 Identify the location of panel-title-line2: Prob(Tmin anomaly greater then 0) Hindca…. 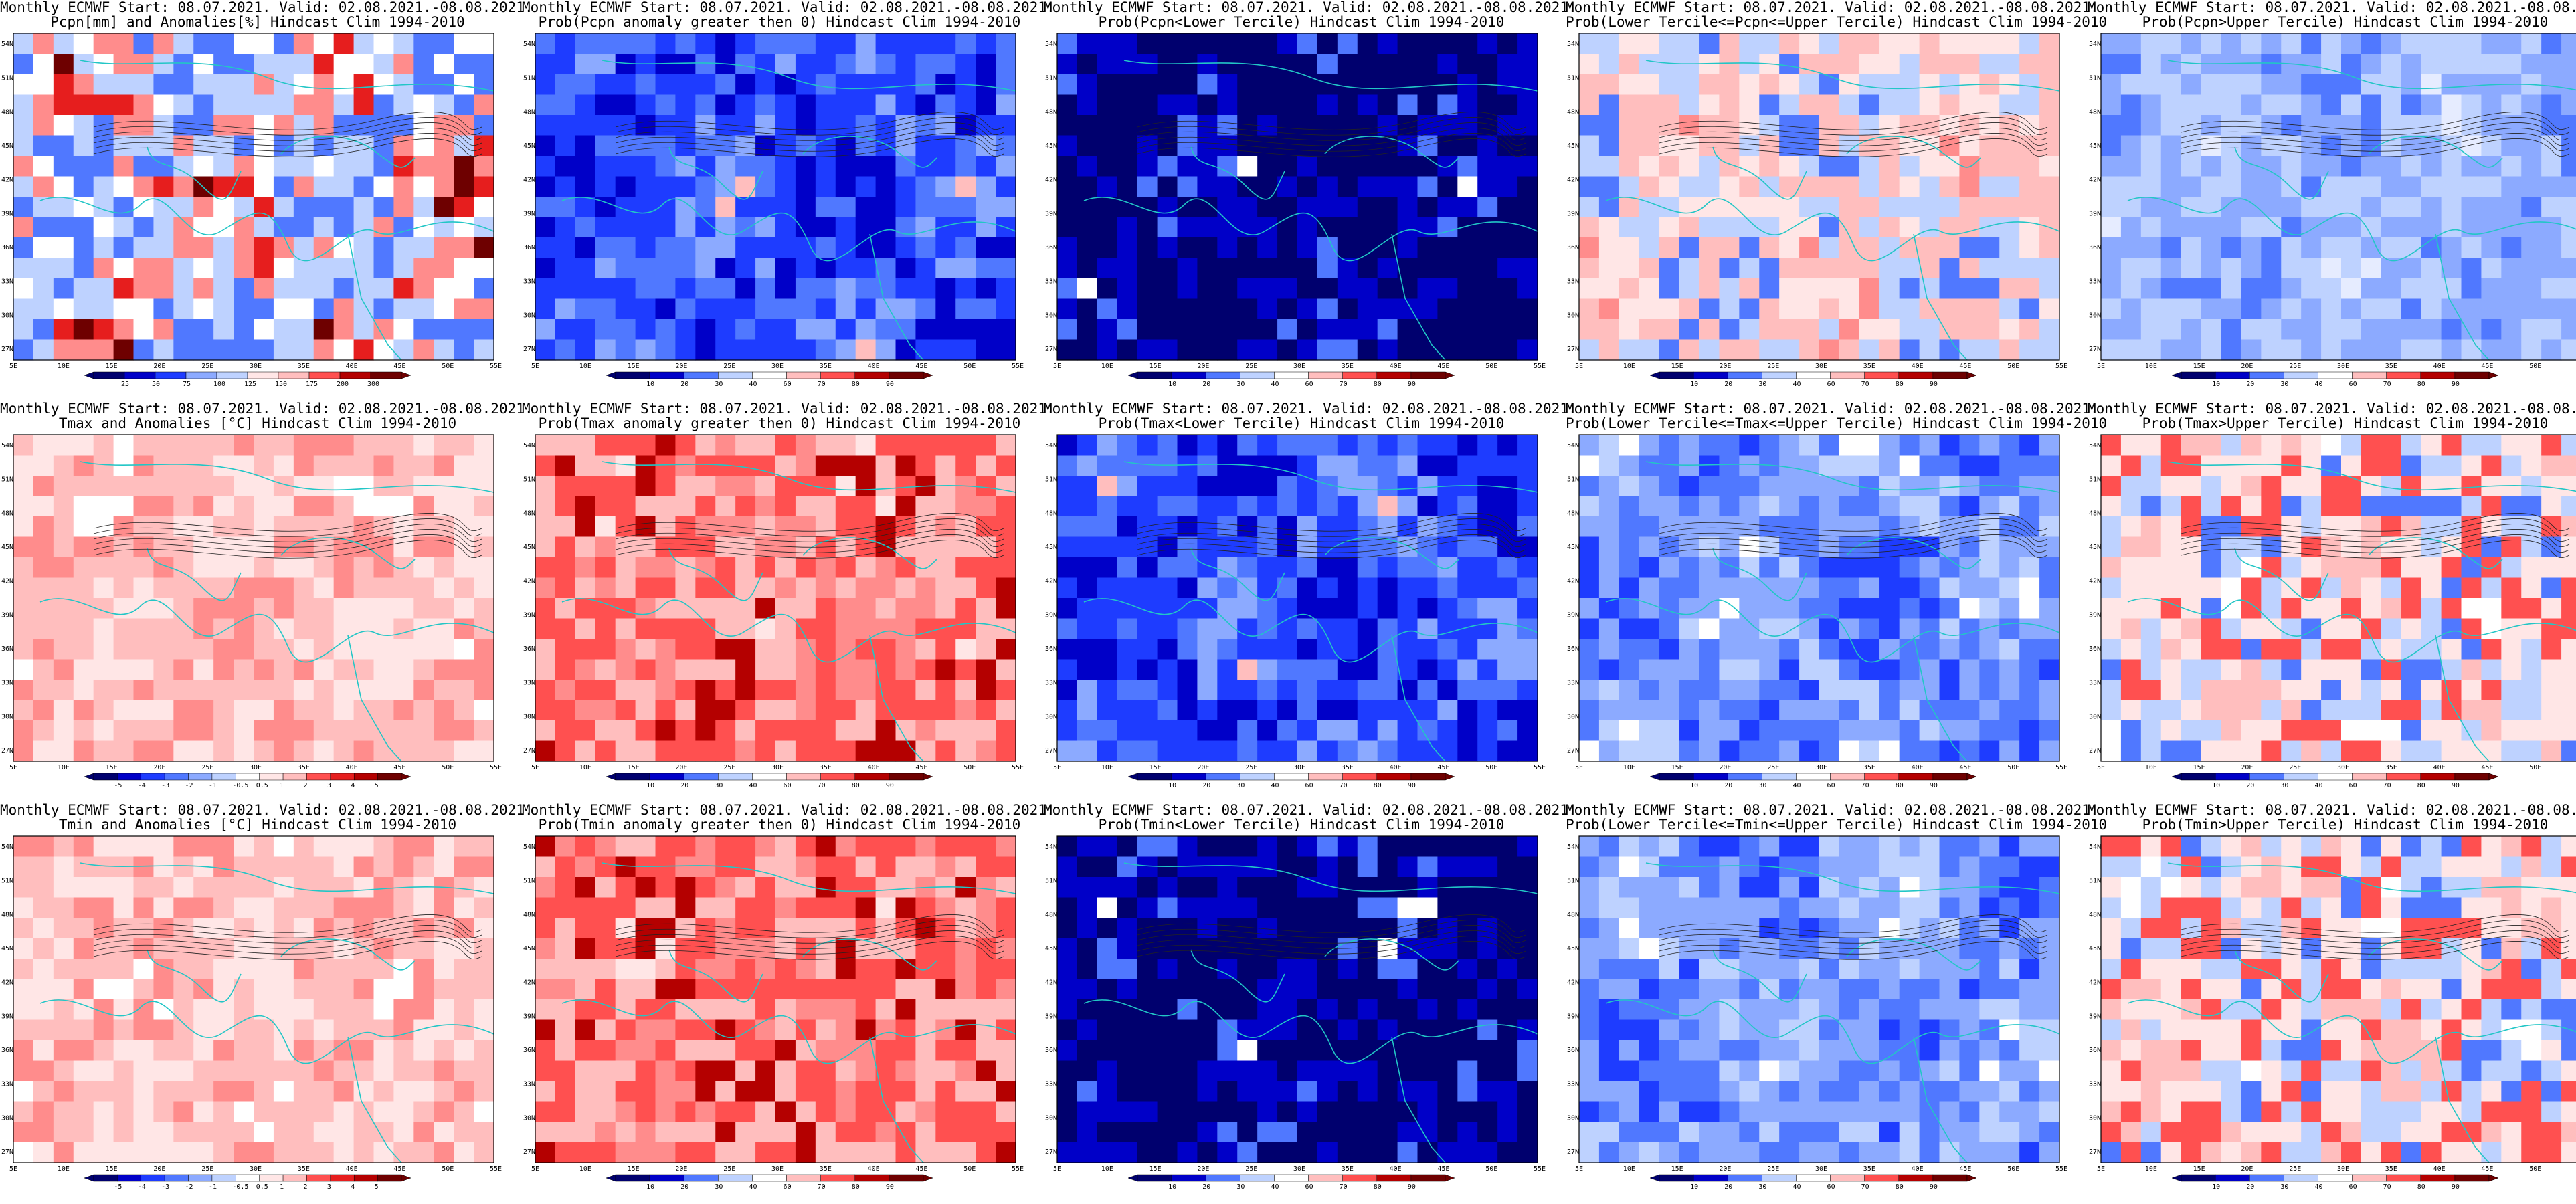
(779, 825).